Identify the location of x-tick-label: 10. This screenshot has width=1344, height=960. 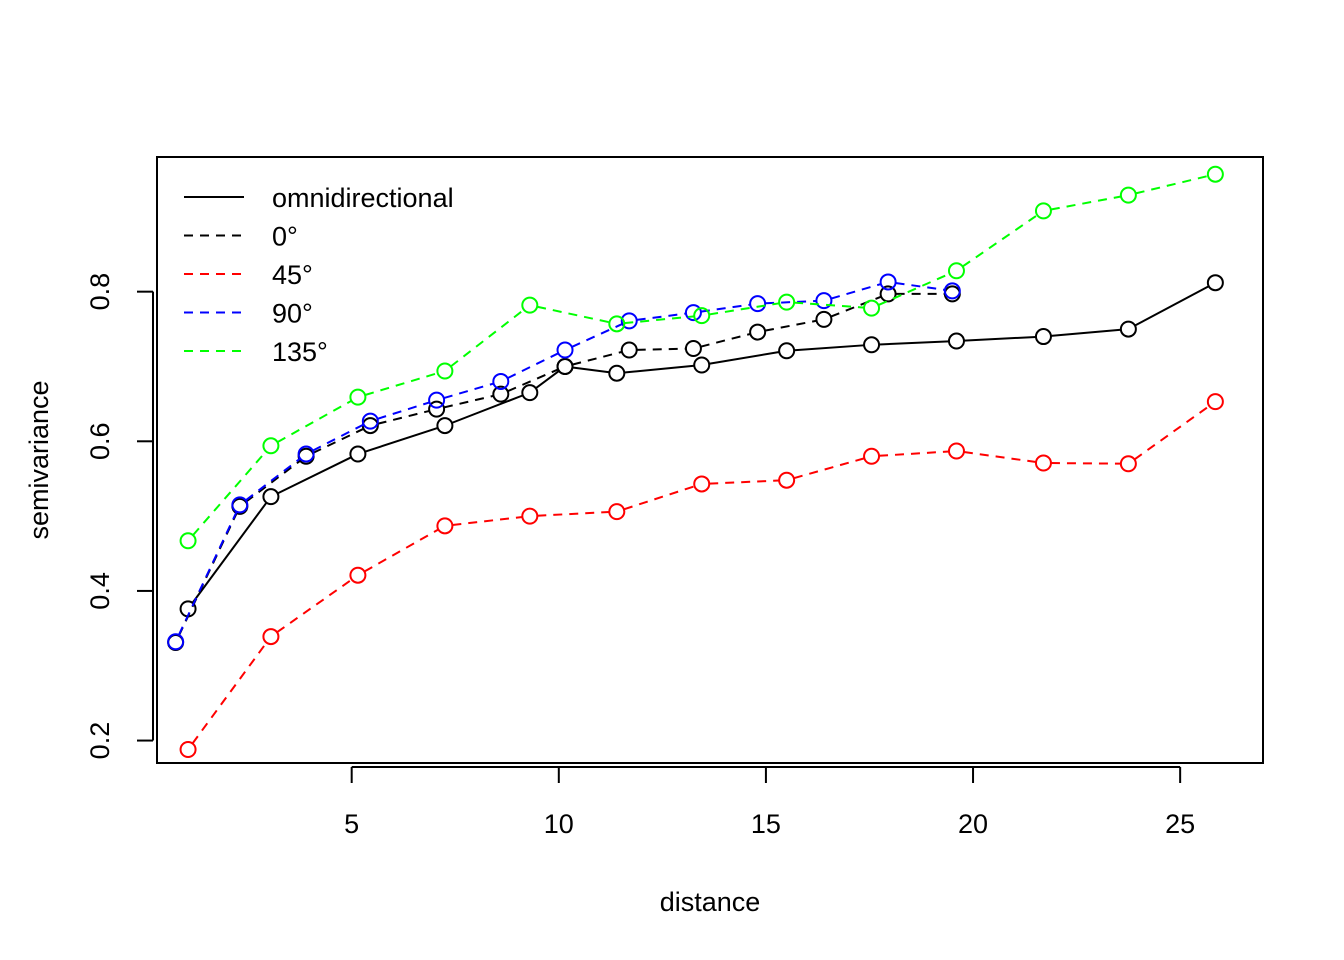
(559, 824).